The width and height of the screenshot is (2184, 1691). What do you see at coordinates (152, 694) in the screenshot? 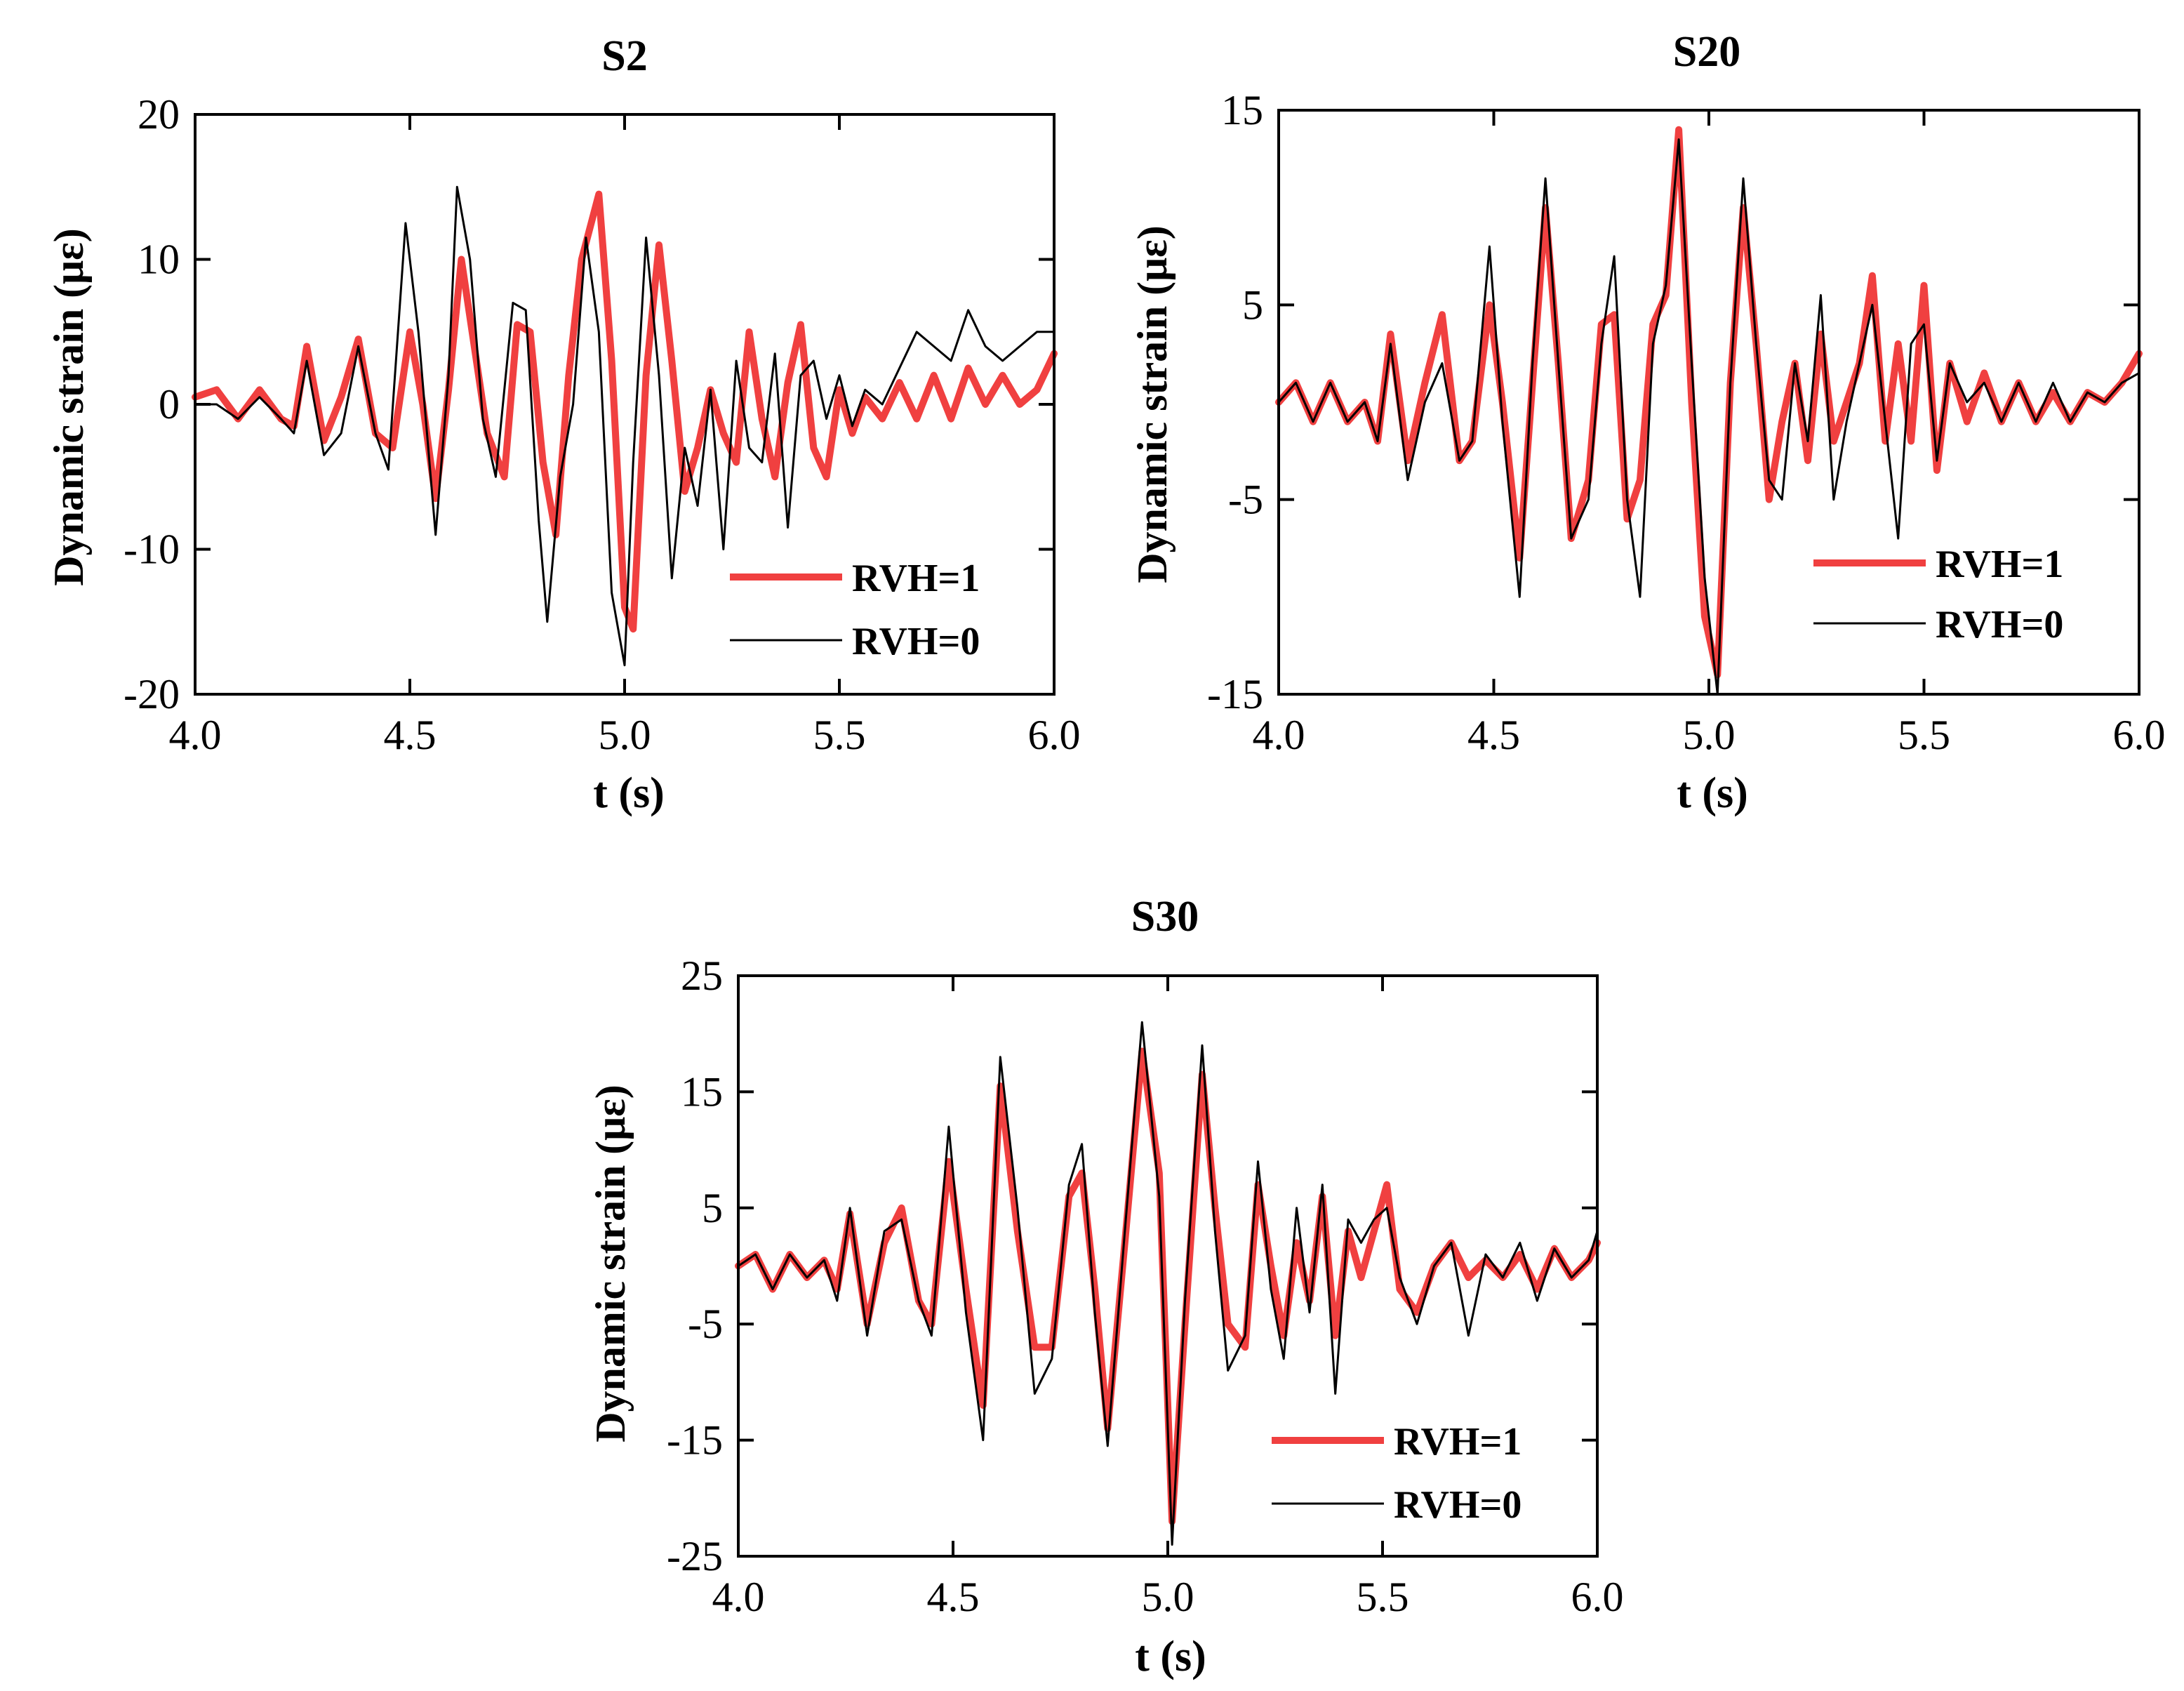
I see `y-tick-label: -20` at bounding box center [152, 694].